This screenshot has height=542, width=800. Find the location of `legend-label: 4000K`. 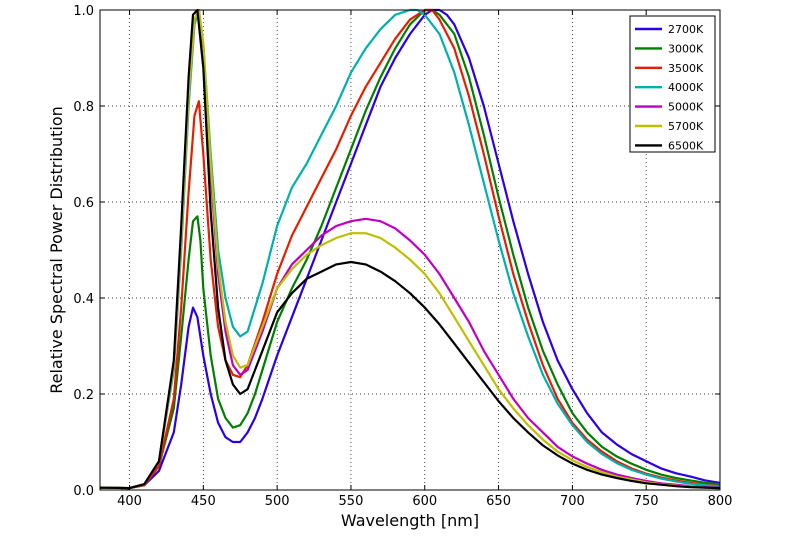

legend-label: 4000K is located at coordinates (686, 87).